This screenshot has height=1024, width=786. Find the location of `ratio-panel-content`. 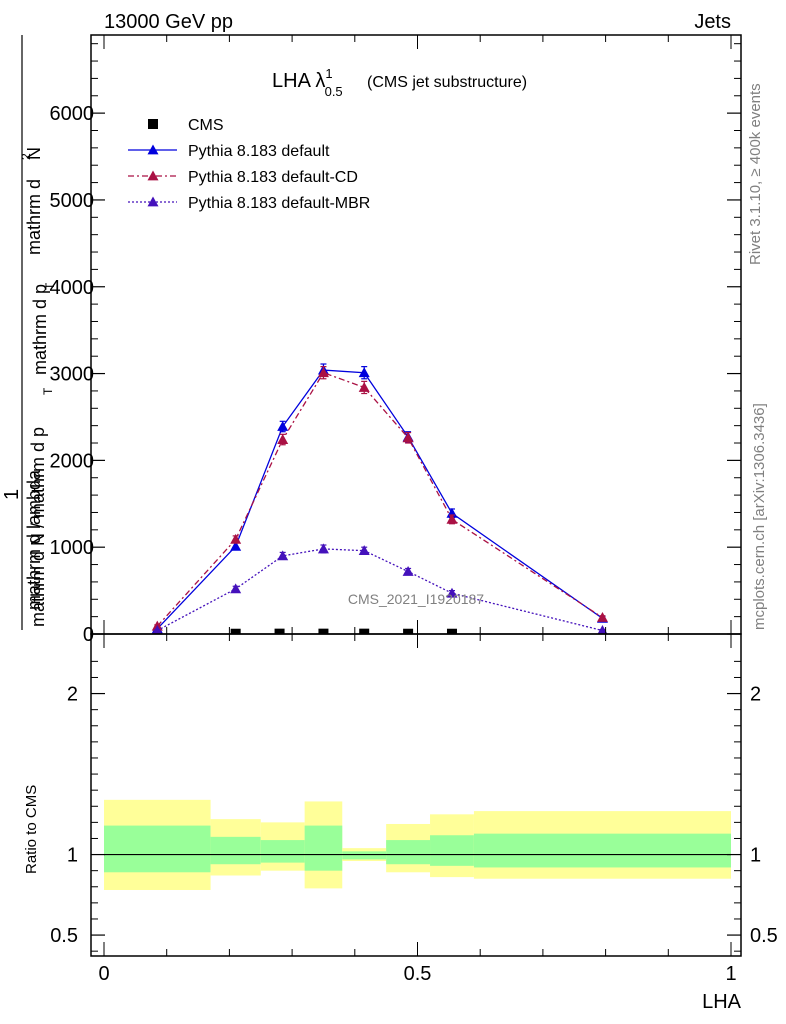

ratio-panel-content is located at coordinates (417, 844).